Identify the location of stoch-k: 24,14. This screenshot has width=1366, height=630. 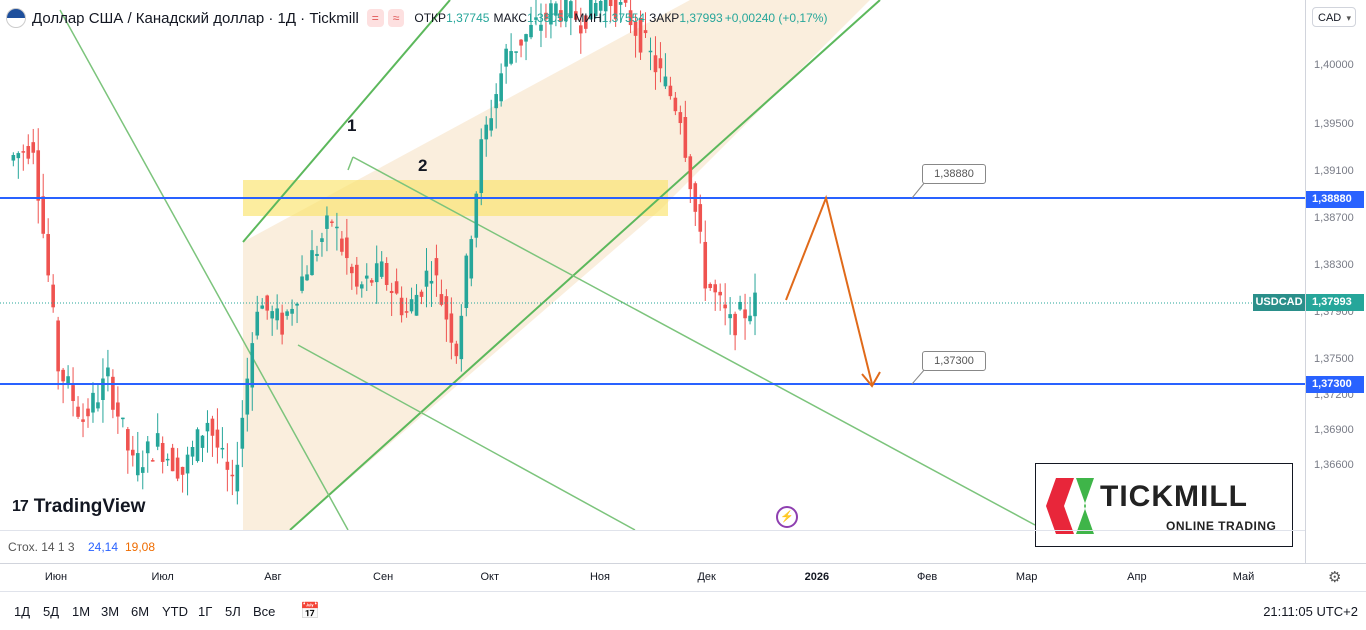
(103, 547).